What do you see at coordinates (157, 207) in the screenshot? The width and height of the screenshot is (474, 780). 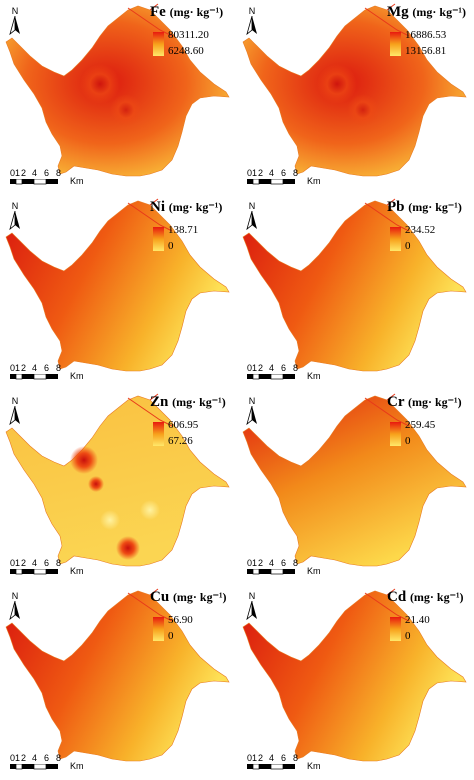 I see `element-symbol: Ni` at bounding box center [157, 207].